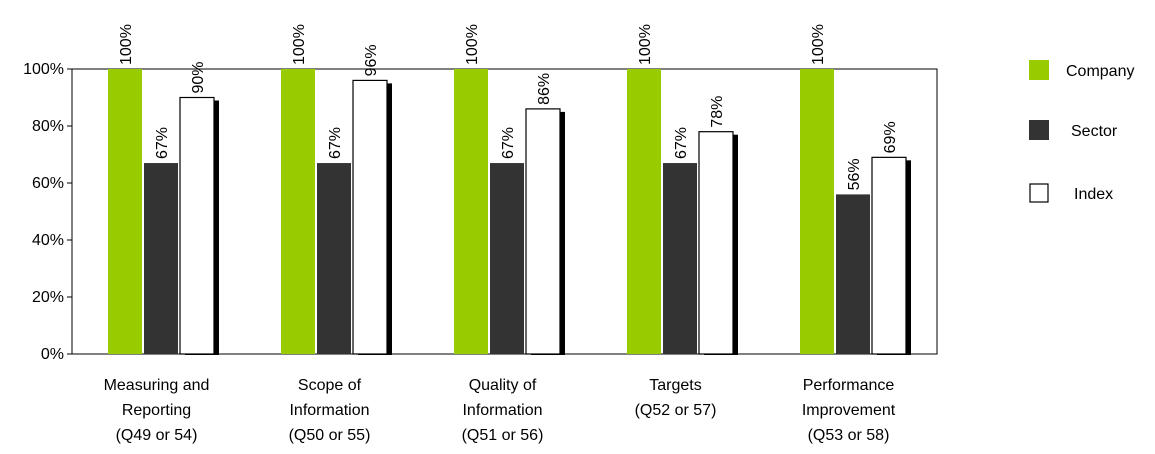  Describe the element at coordinates (1100, 71) in the screenshot. I see `legend-label: Company` at that location.